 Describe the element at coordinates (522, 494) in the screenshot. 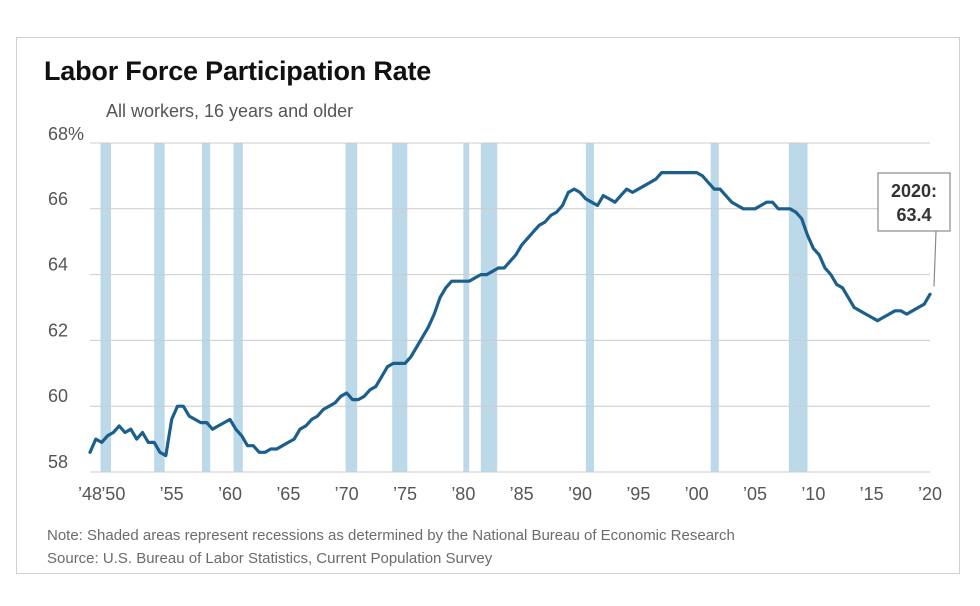

I see `x-tick-label: ’85` at that location.